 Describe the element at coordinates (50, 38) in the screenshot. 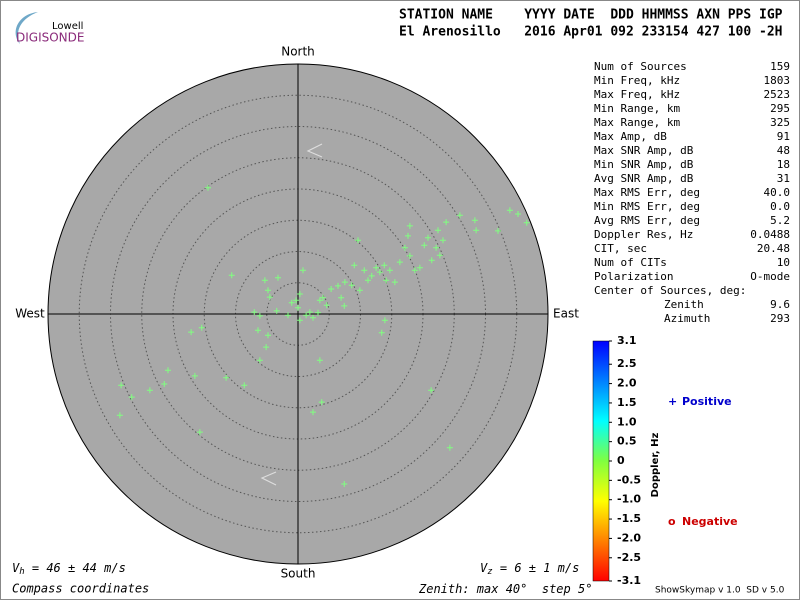

I see `logo-line2: DIGISONDE` at that location.